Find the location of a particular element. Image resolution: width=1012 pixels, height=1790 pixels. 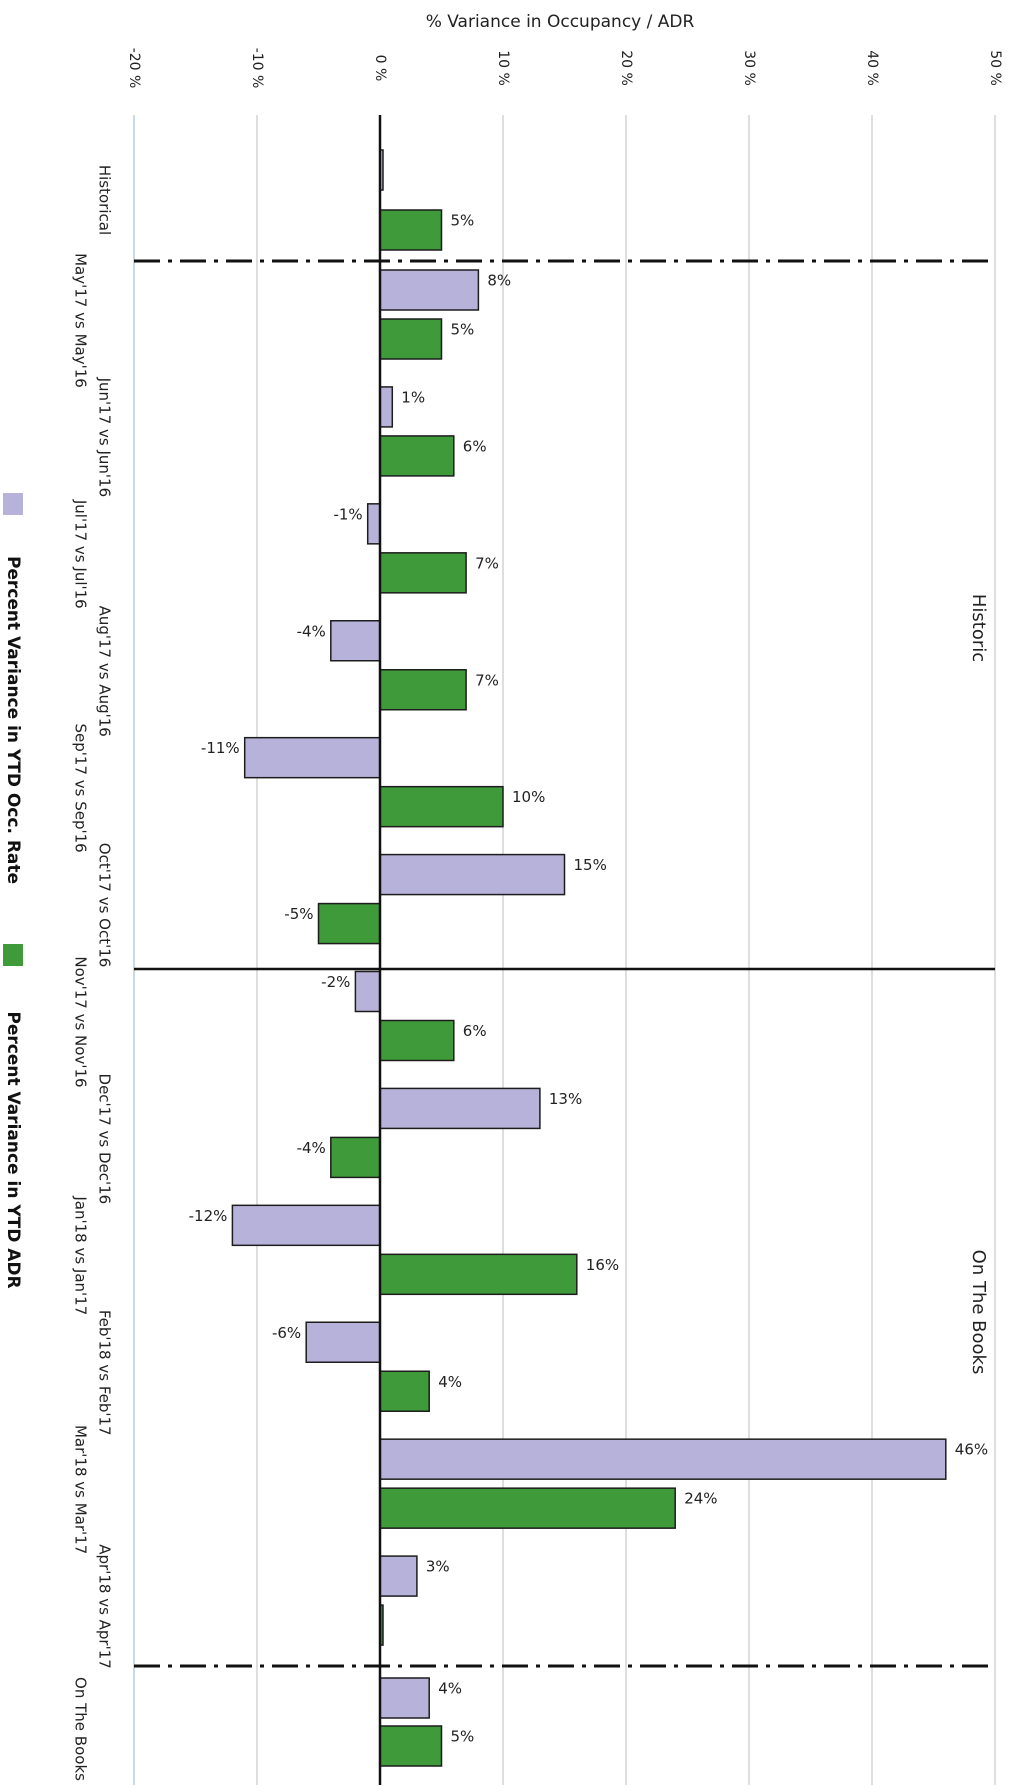

category-label: Dec'17 vs Dec'16 is located at coordinates (105, 1139).